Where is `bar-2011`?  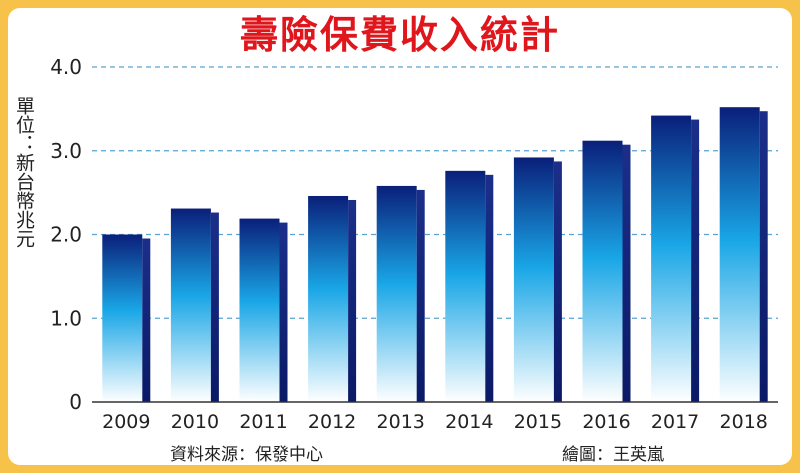
bar-2011 is located at coordinates (263, 310).